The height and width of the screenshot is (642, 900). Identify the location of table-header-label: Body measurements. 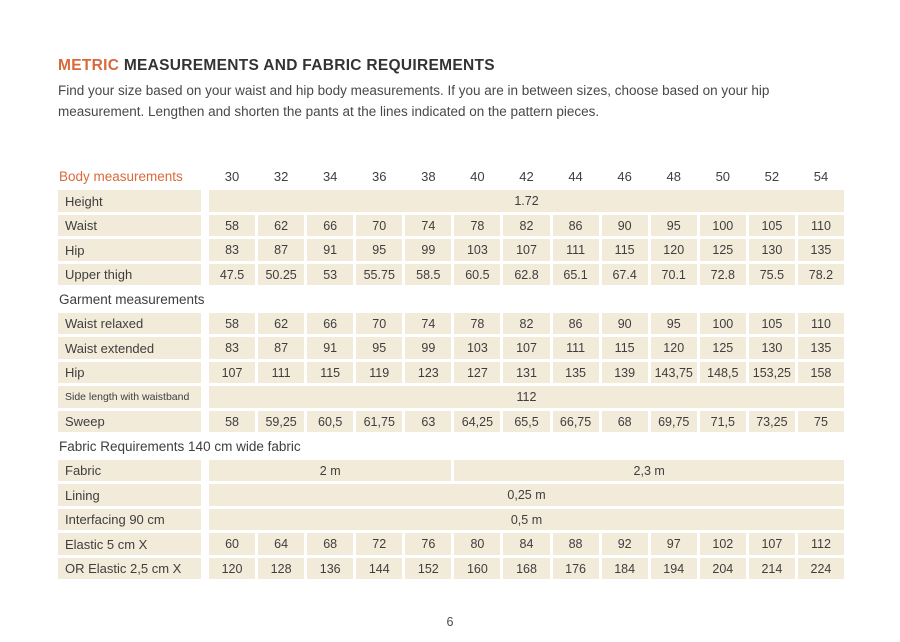
(121, 177).